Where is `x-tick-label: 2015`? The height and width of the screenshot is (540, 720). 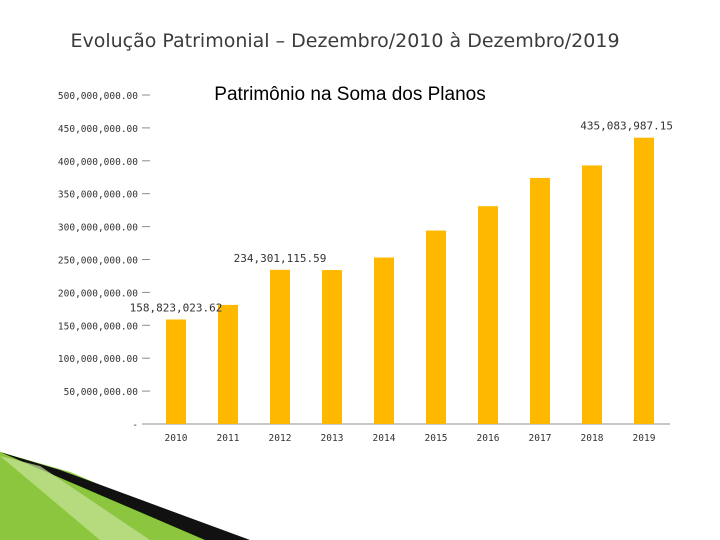
x-tick-label: 2015 is located at coordinates (436, 438).